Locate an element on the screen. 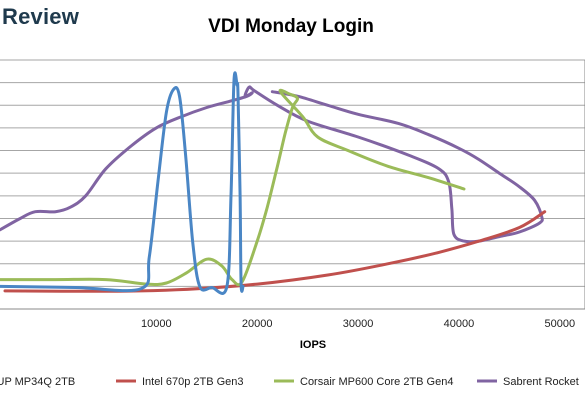 The width and height of the screenshot is (585, 401). x-tick-label: 10000 is located at coordinates (156, 324).